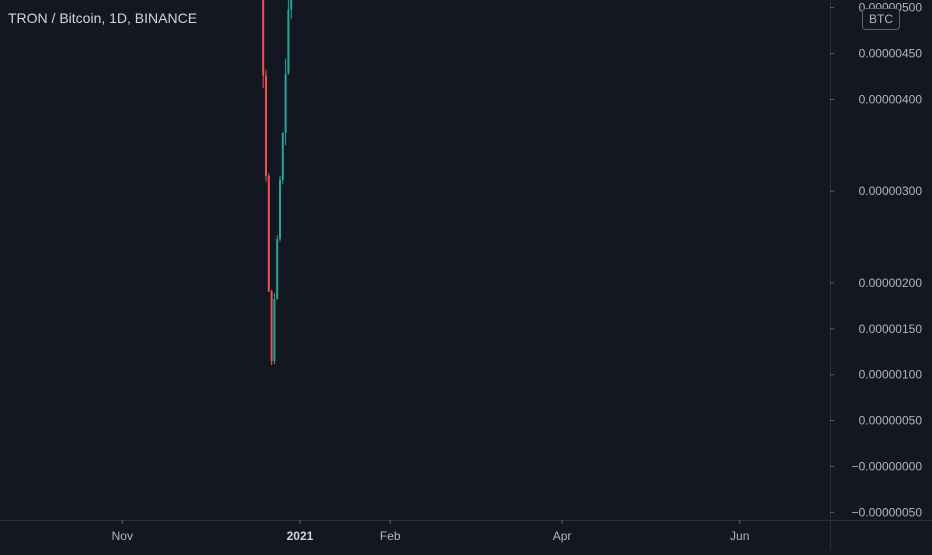 This screenshot has width=932, height=555. I want to click on x-tick-label: Nov, so click(122, 536).